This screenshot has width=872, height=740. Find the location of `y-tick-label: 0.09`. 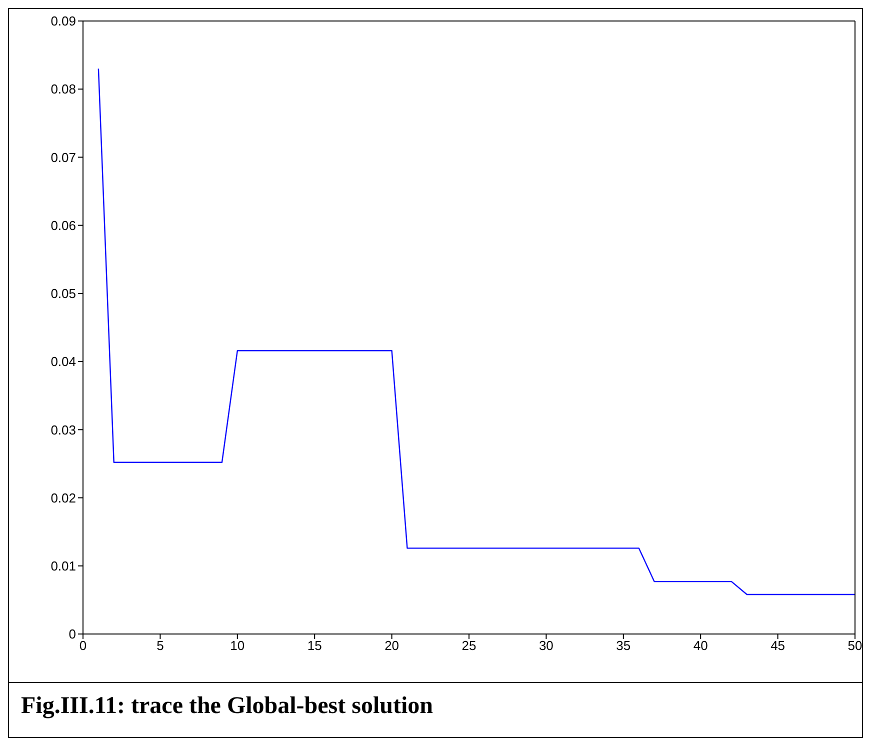

y-tick-label: 0.09 is located at coordinates (63, 21).